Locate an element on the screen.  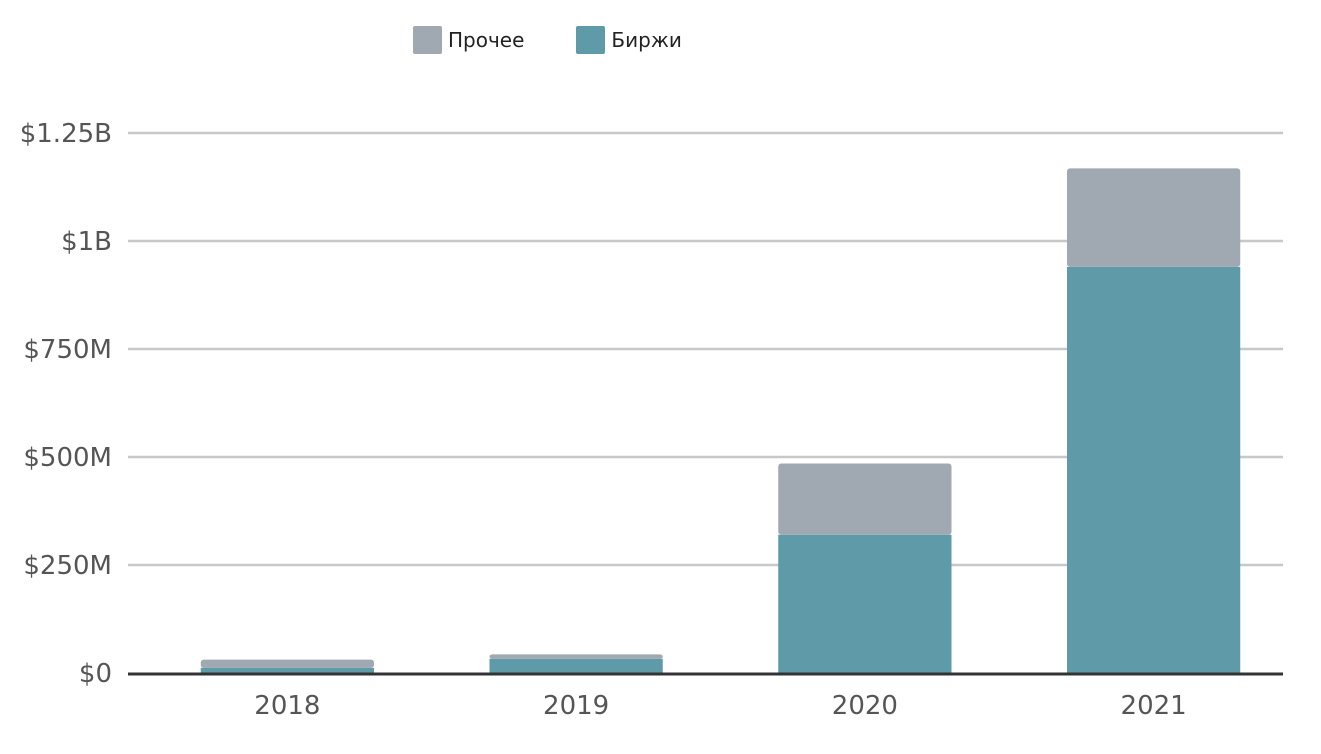
x-tick-label-2020: 2020 is located at coordinates (865, 706).